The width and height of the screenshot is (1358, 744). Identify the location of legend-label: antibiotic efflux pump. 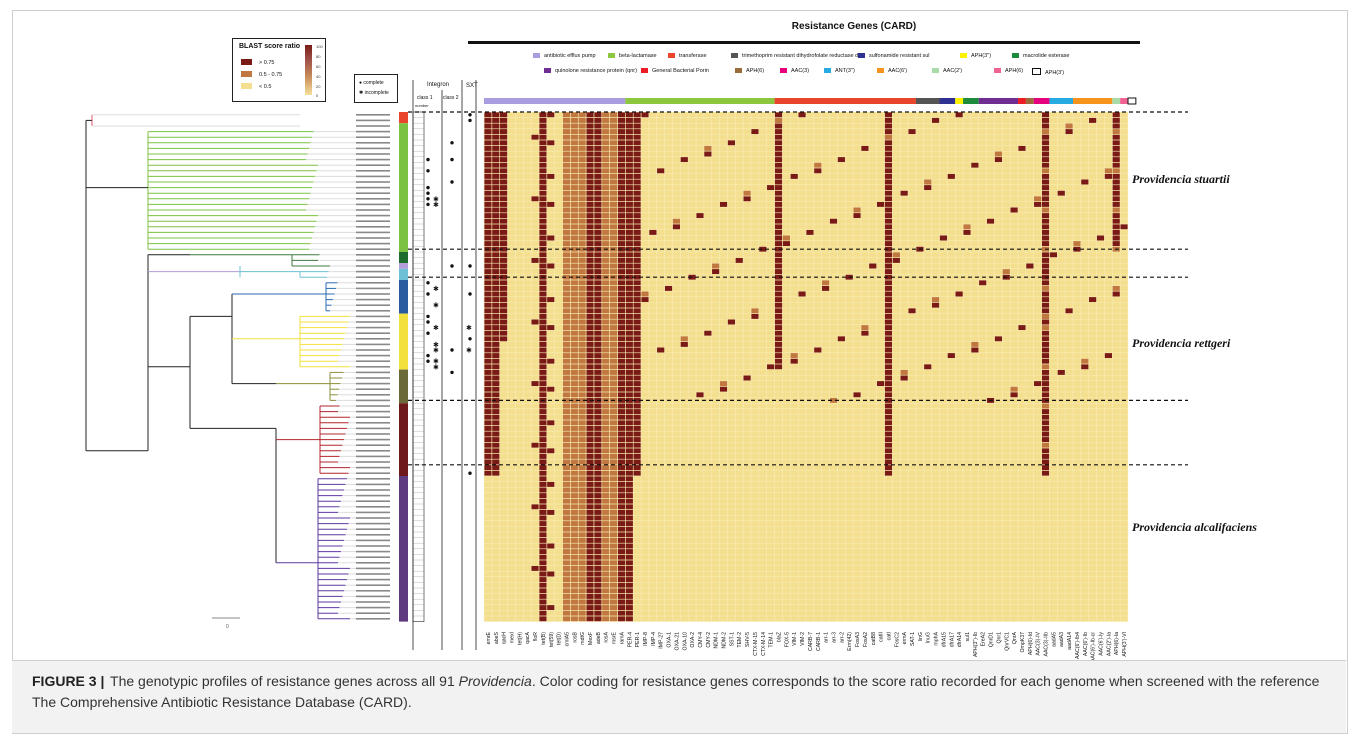
(570, 56).